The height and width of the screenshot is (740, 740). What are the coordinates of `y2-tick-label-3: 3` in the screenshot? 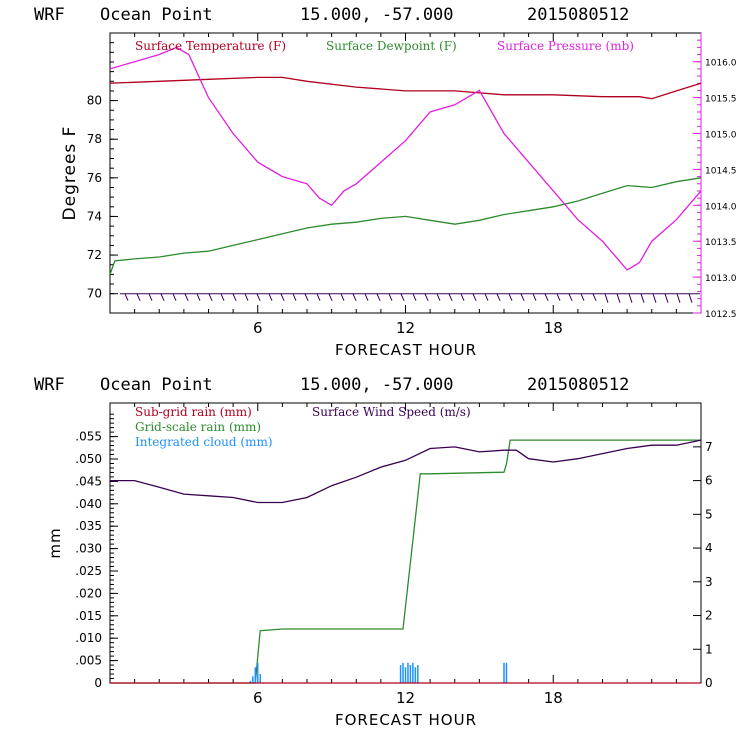 It's located at (709, 582).